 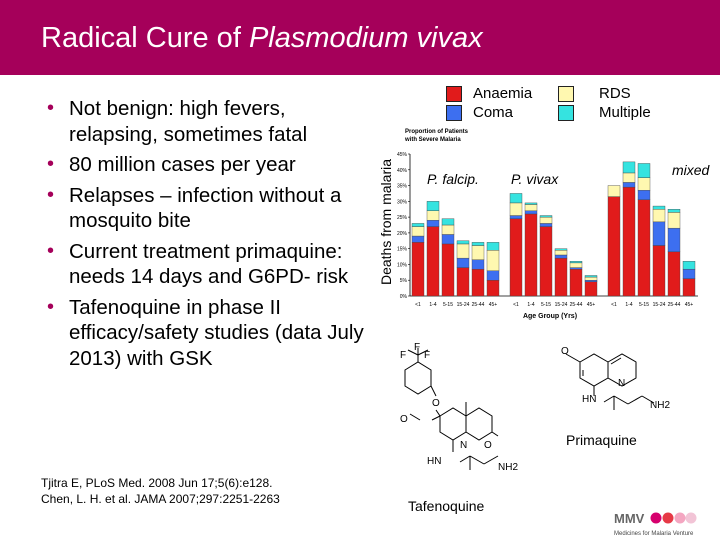 I want to click on chart-title: Proportion of Patients, so click(x=437, y=132).